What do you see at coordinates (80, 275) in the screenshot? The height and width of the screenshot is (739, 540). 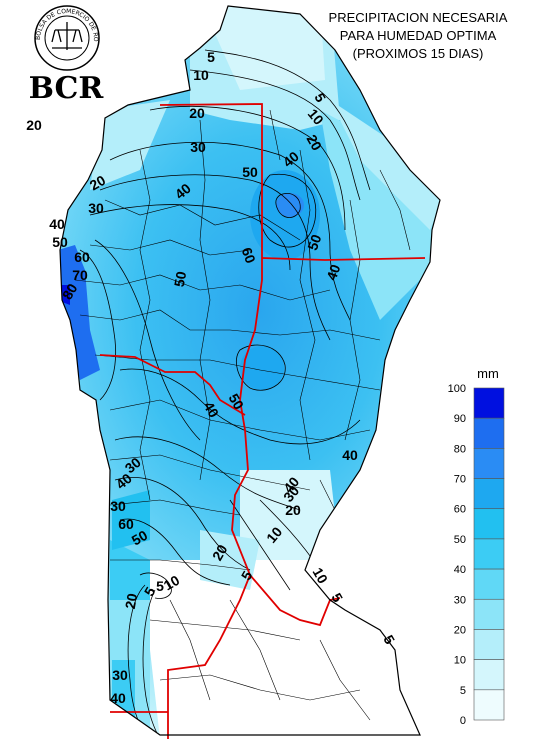 I see `contour-label: 70` at bounding box center [80, 275].